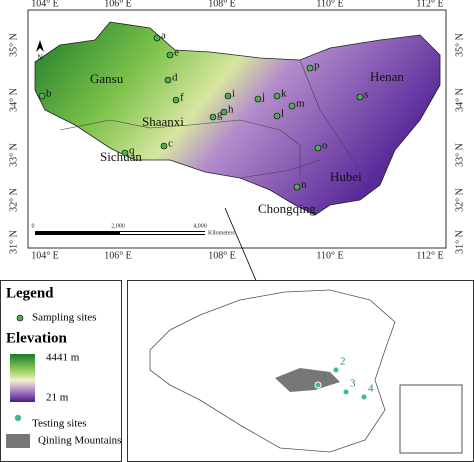  What do you see at coordinates (325, 146) in the screenshot?
I see `site-label: o` at bounding box center [325, 146].